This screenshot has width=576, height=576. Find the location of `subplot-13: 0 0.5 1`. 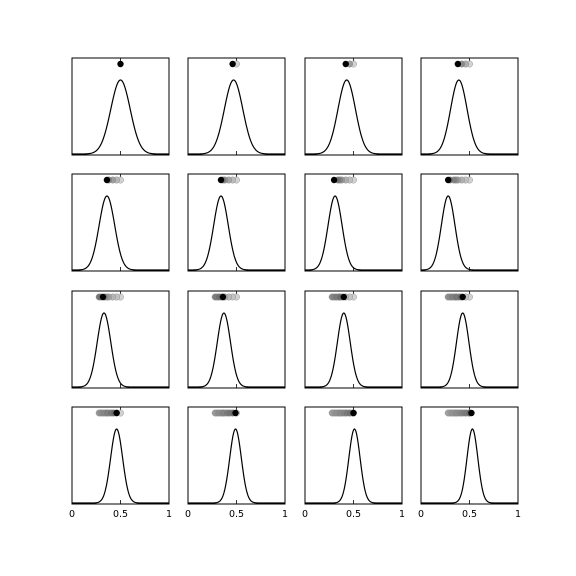

subplot-13: 0 0.5 1 is located at coordinates (120, 463).